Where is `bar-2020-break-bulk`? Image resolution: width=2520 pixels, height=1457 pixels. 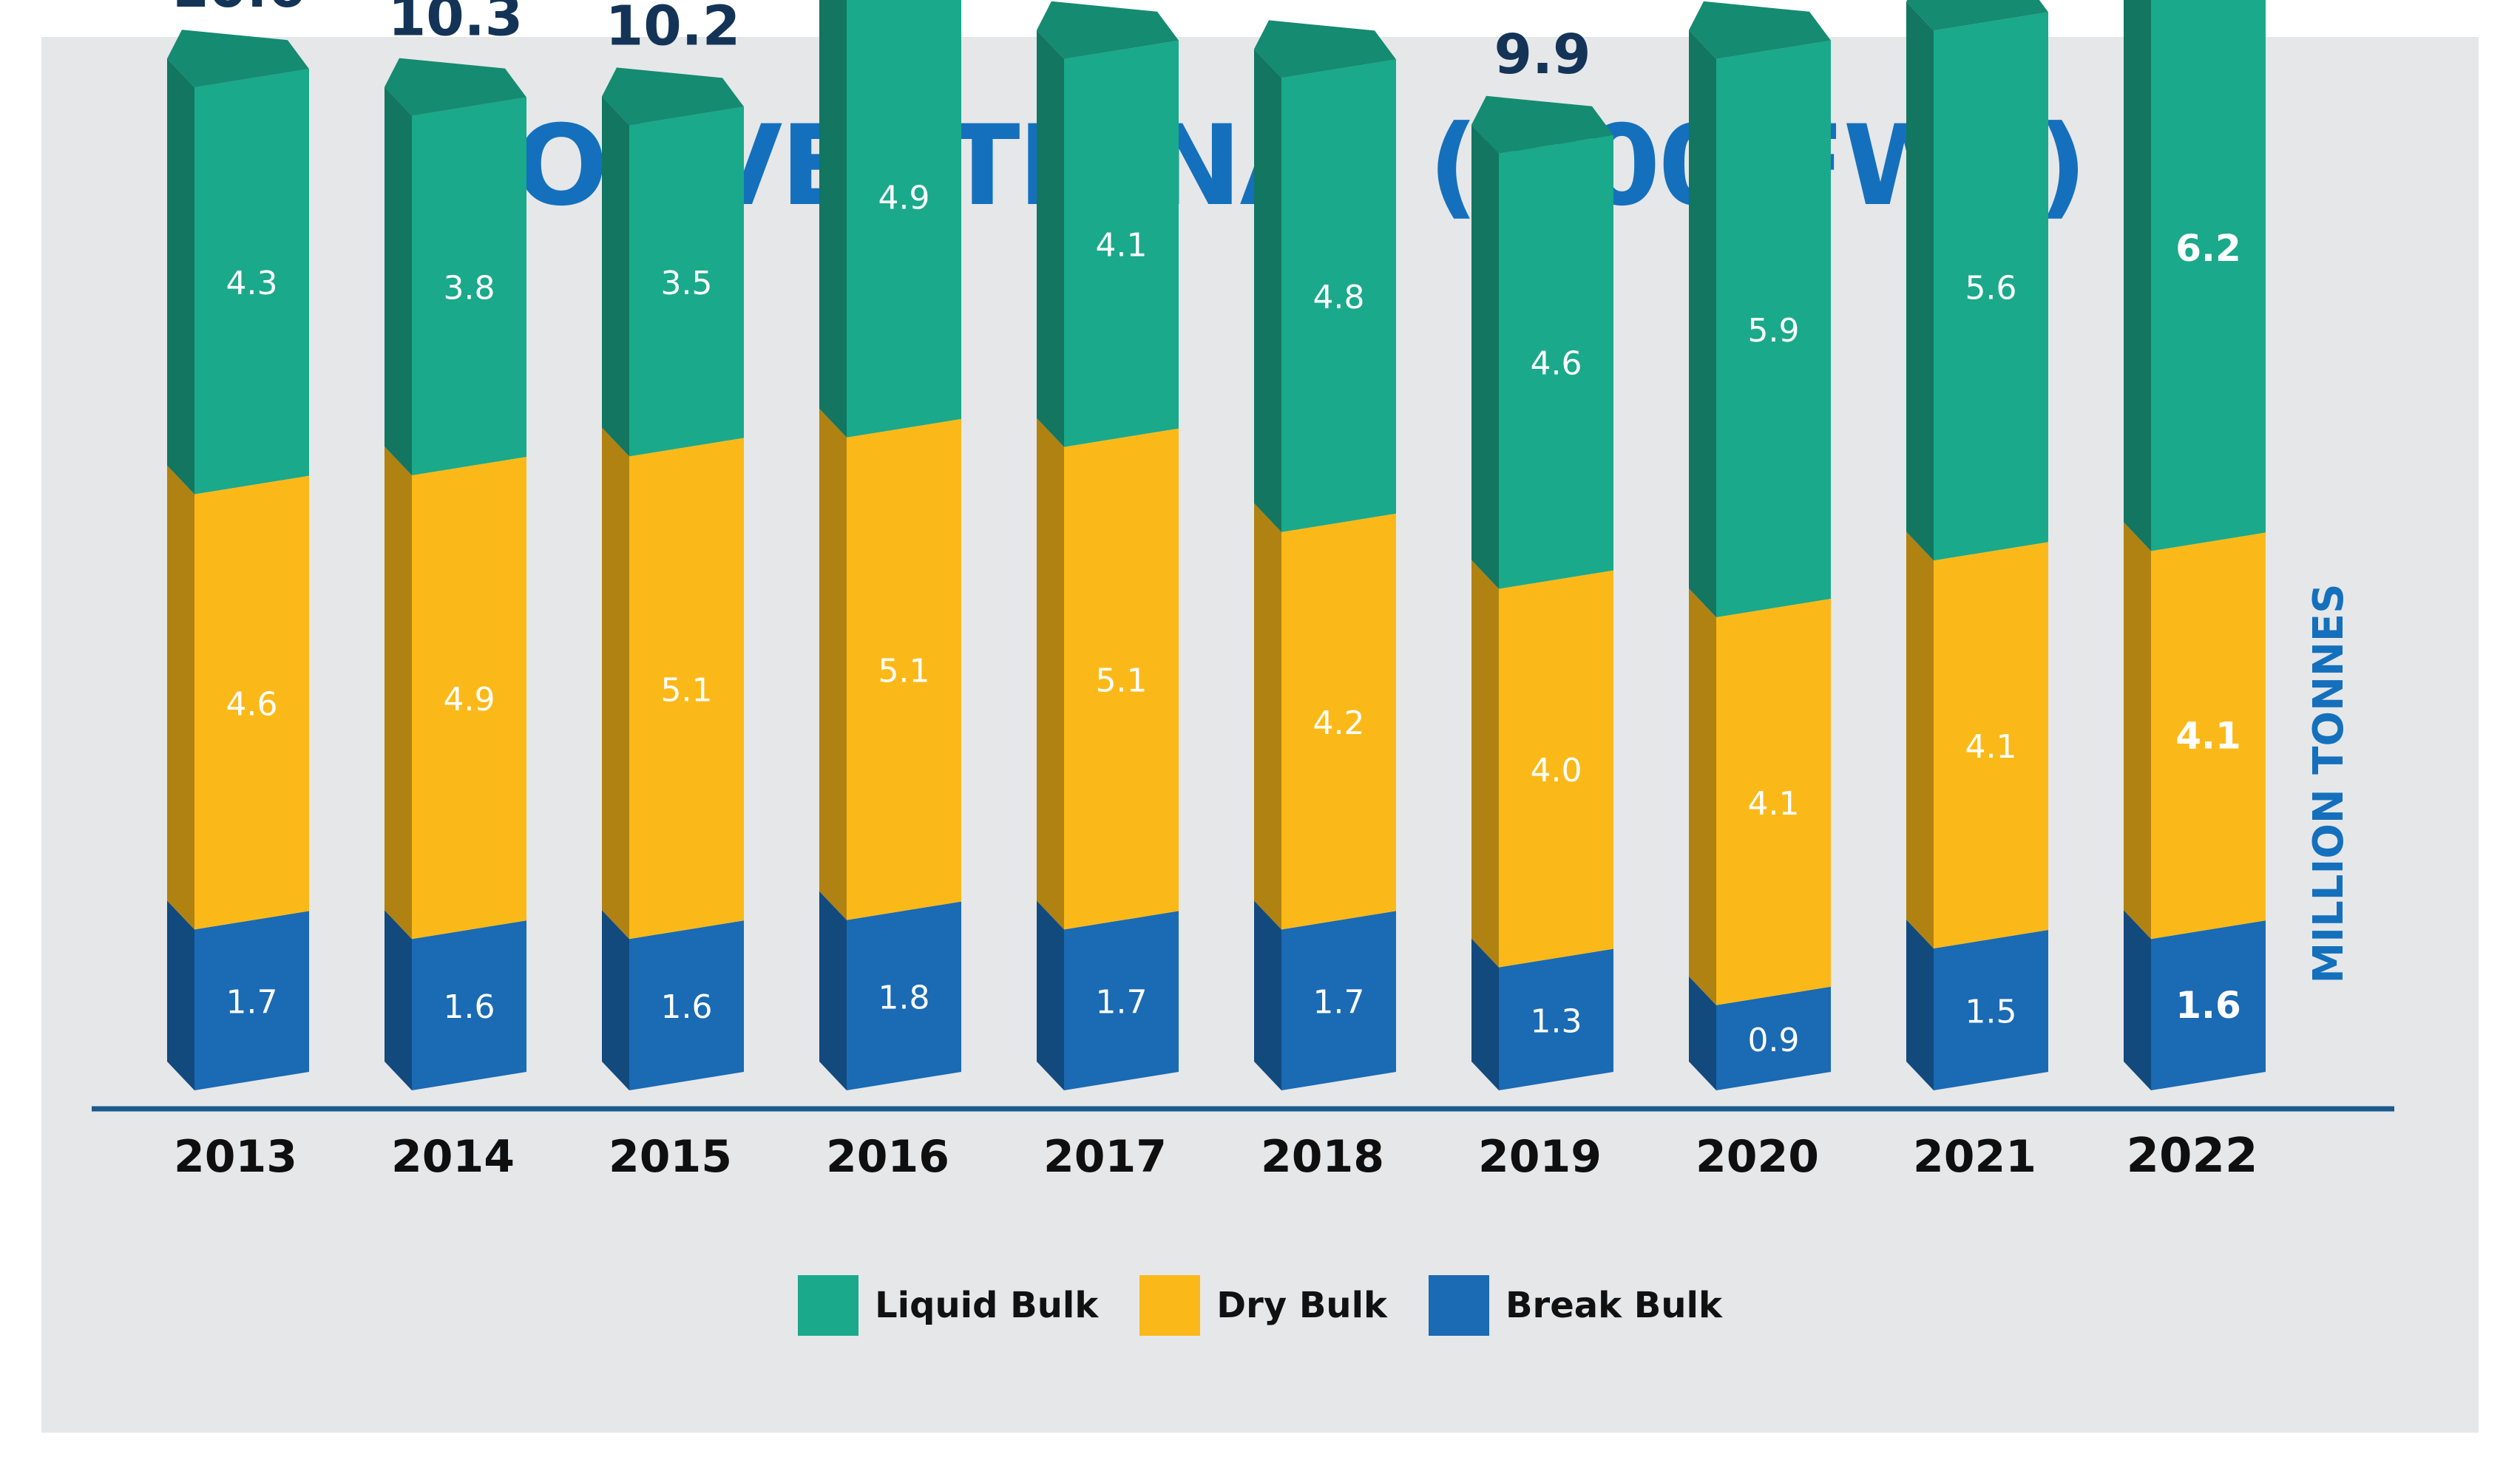 bar-2020-break-bulk is located at coordinates (1774, 1038).